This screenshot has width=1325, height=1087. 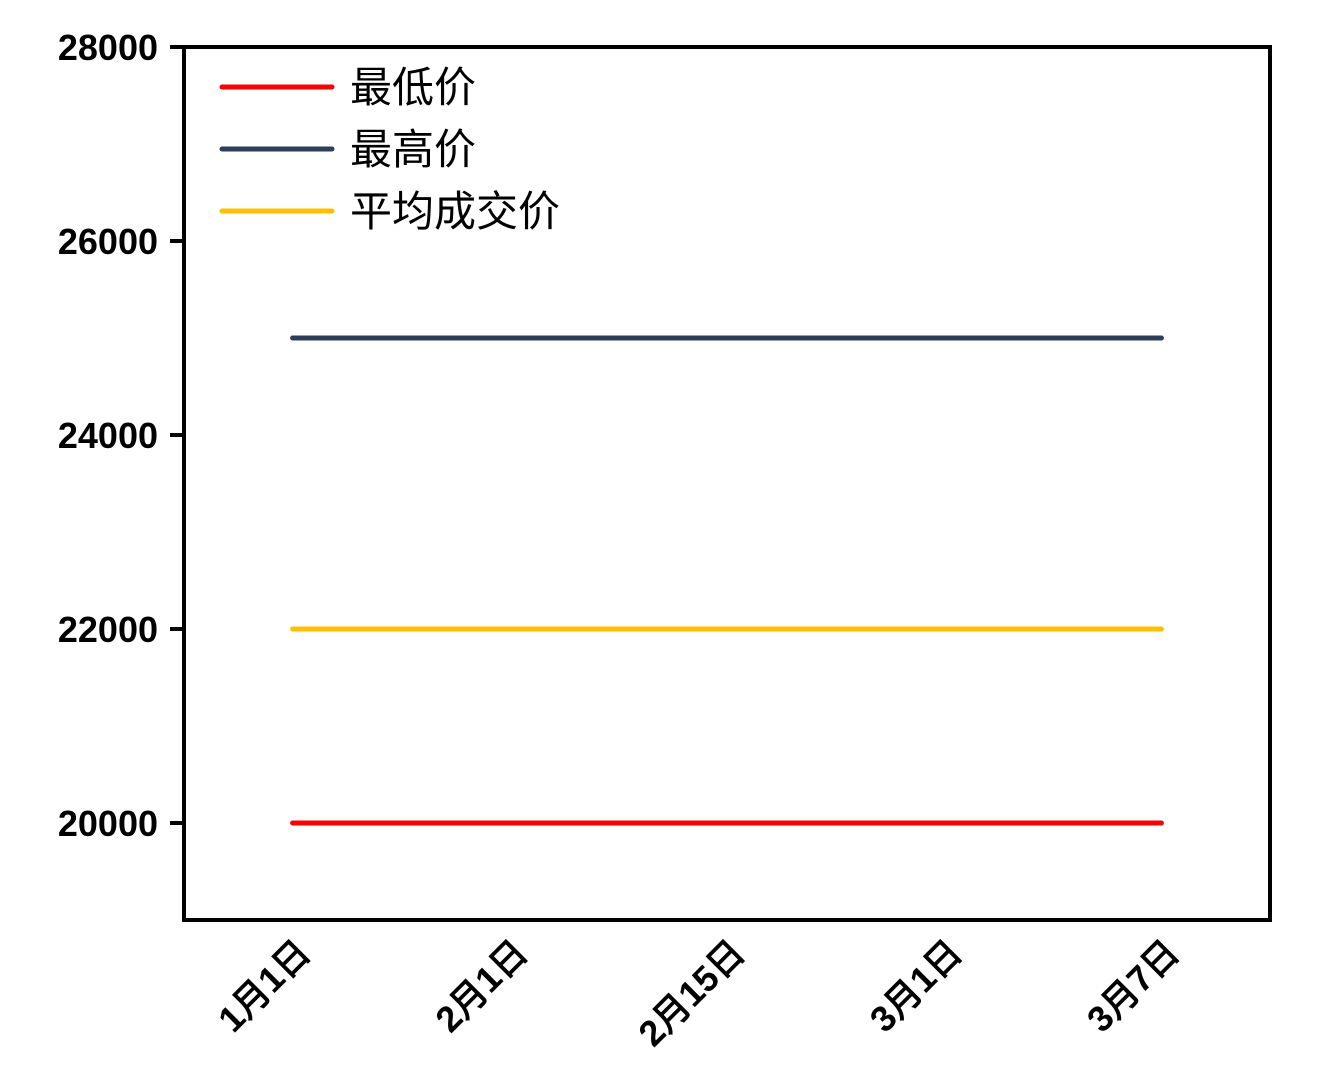 What do you see at coordinates (413, 87) in the screenshot?
I see `legend-label: 最低价` at bounding box center [413, 87].